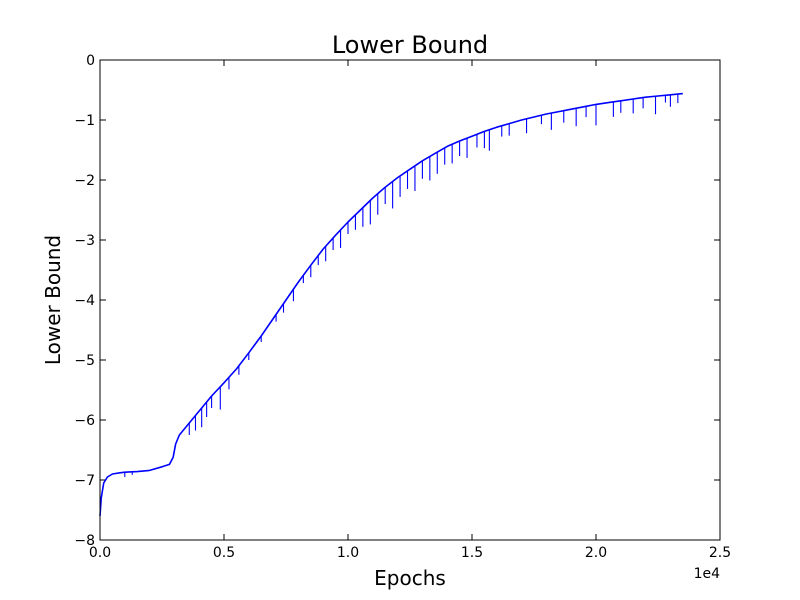  I want to click on y-tick-label: −1, so click(84, 121).